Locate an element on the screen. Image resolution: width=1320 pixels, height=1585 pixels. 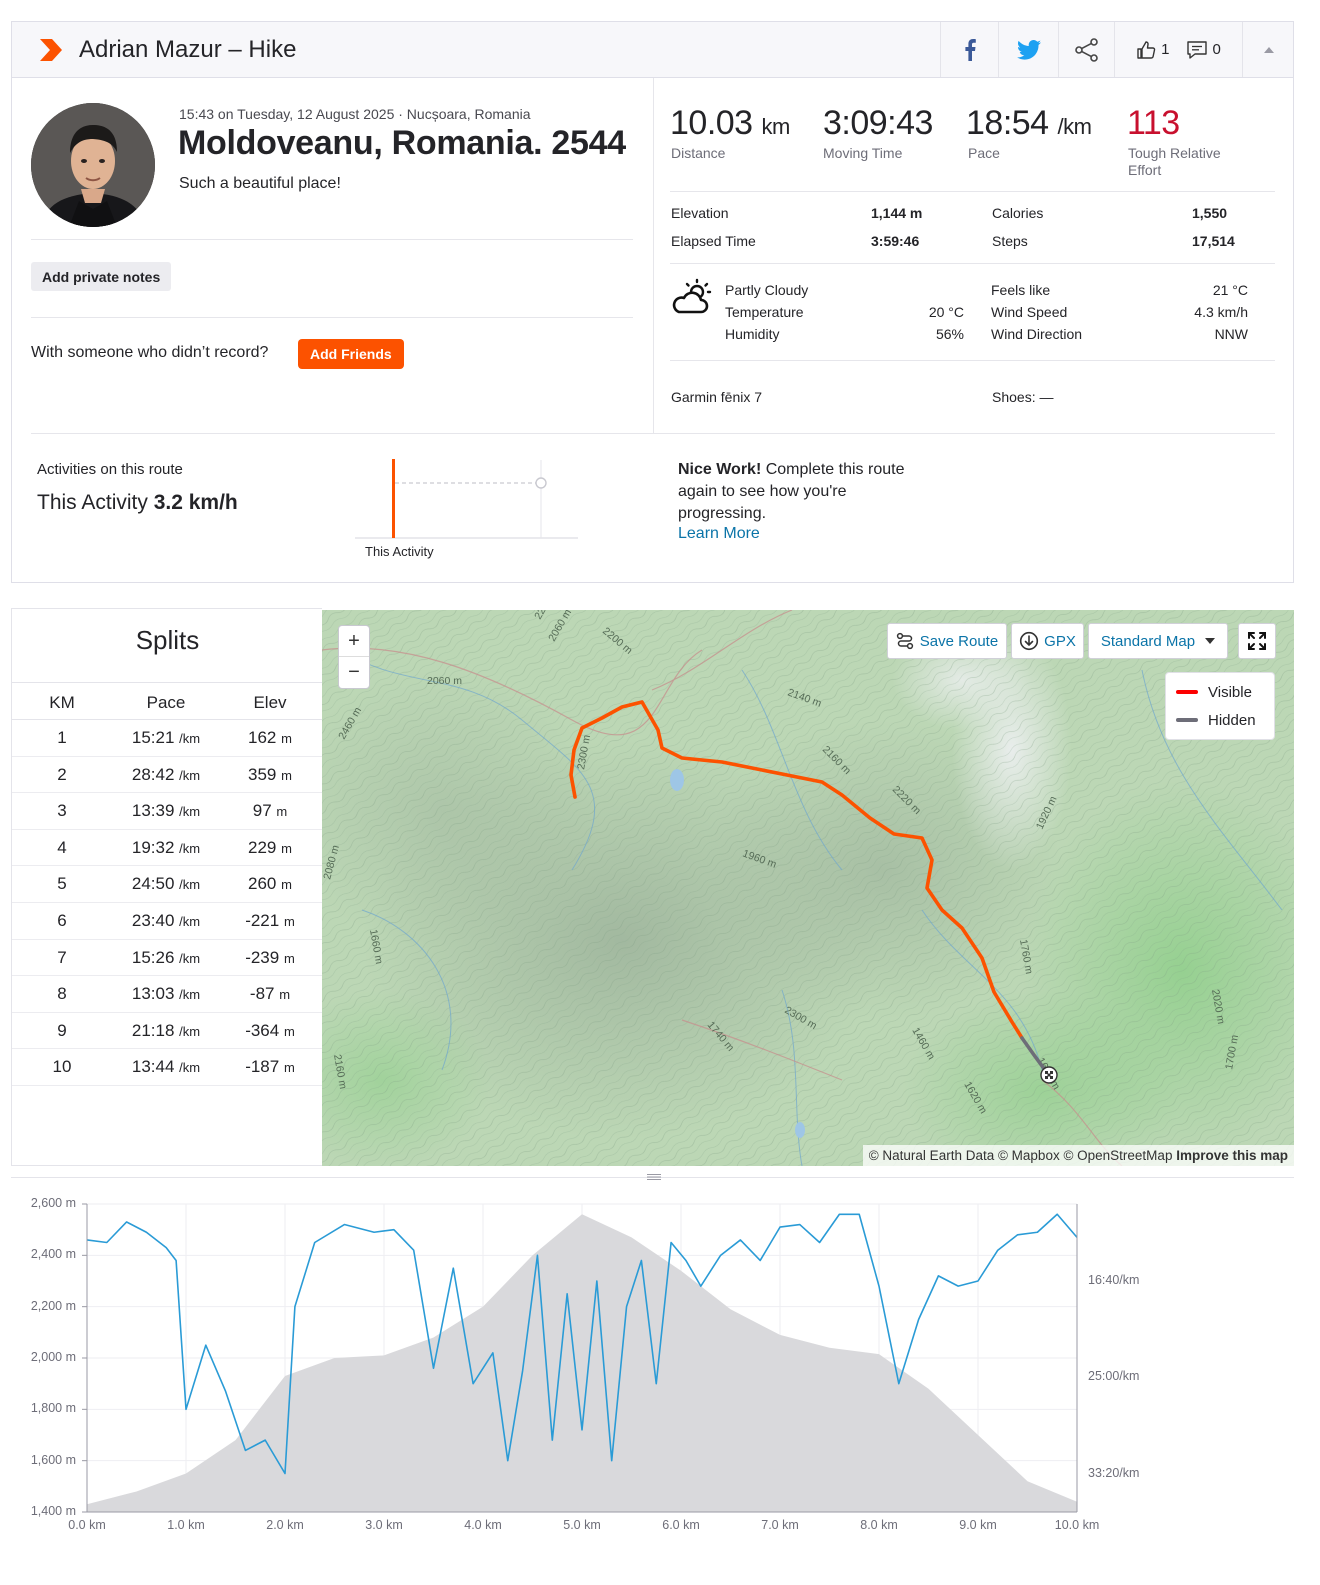
weather-condition: Partly Cloudy is located at coordinates (767, 290).